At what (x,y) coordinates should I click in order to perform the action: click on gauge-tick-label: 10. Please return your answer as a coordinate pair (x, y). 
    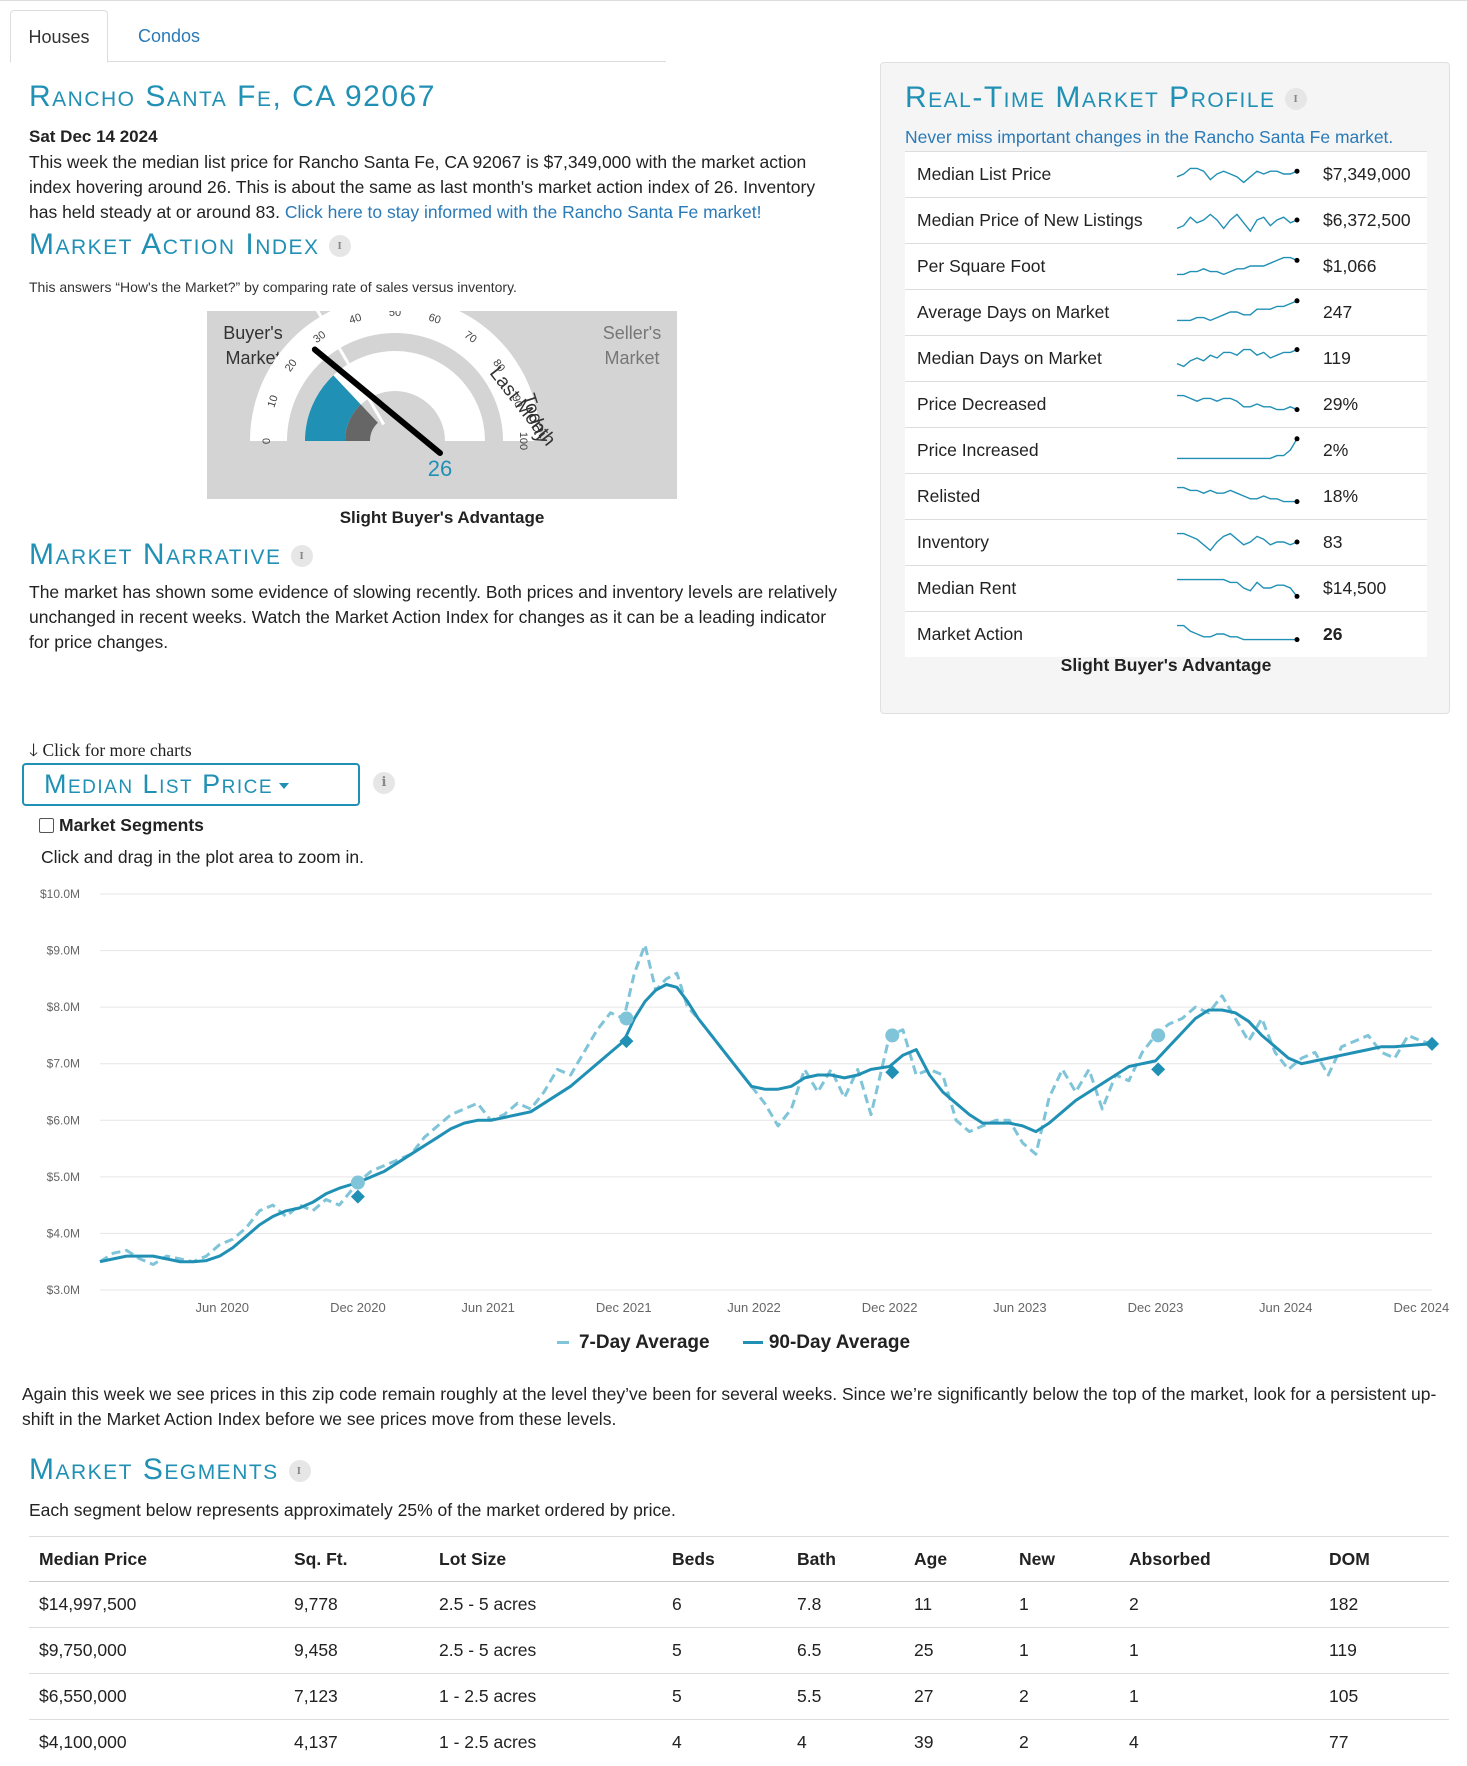
    Looking at the image, I should click on (273, 401).